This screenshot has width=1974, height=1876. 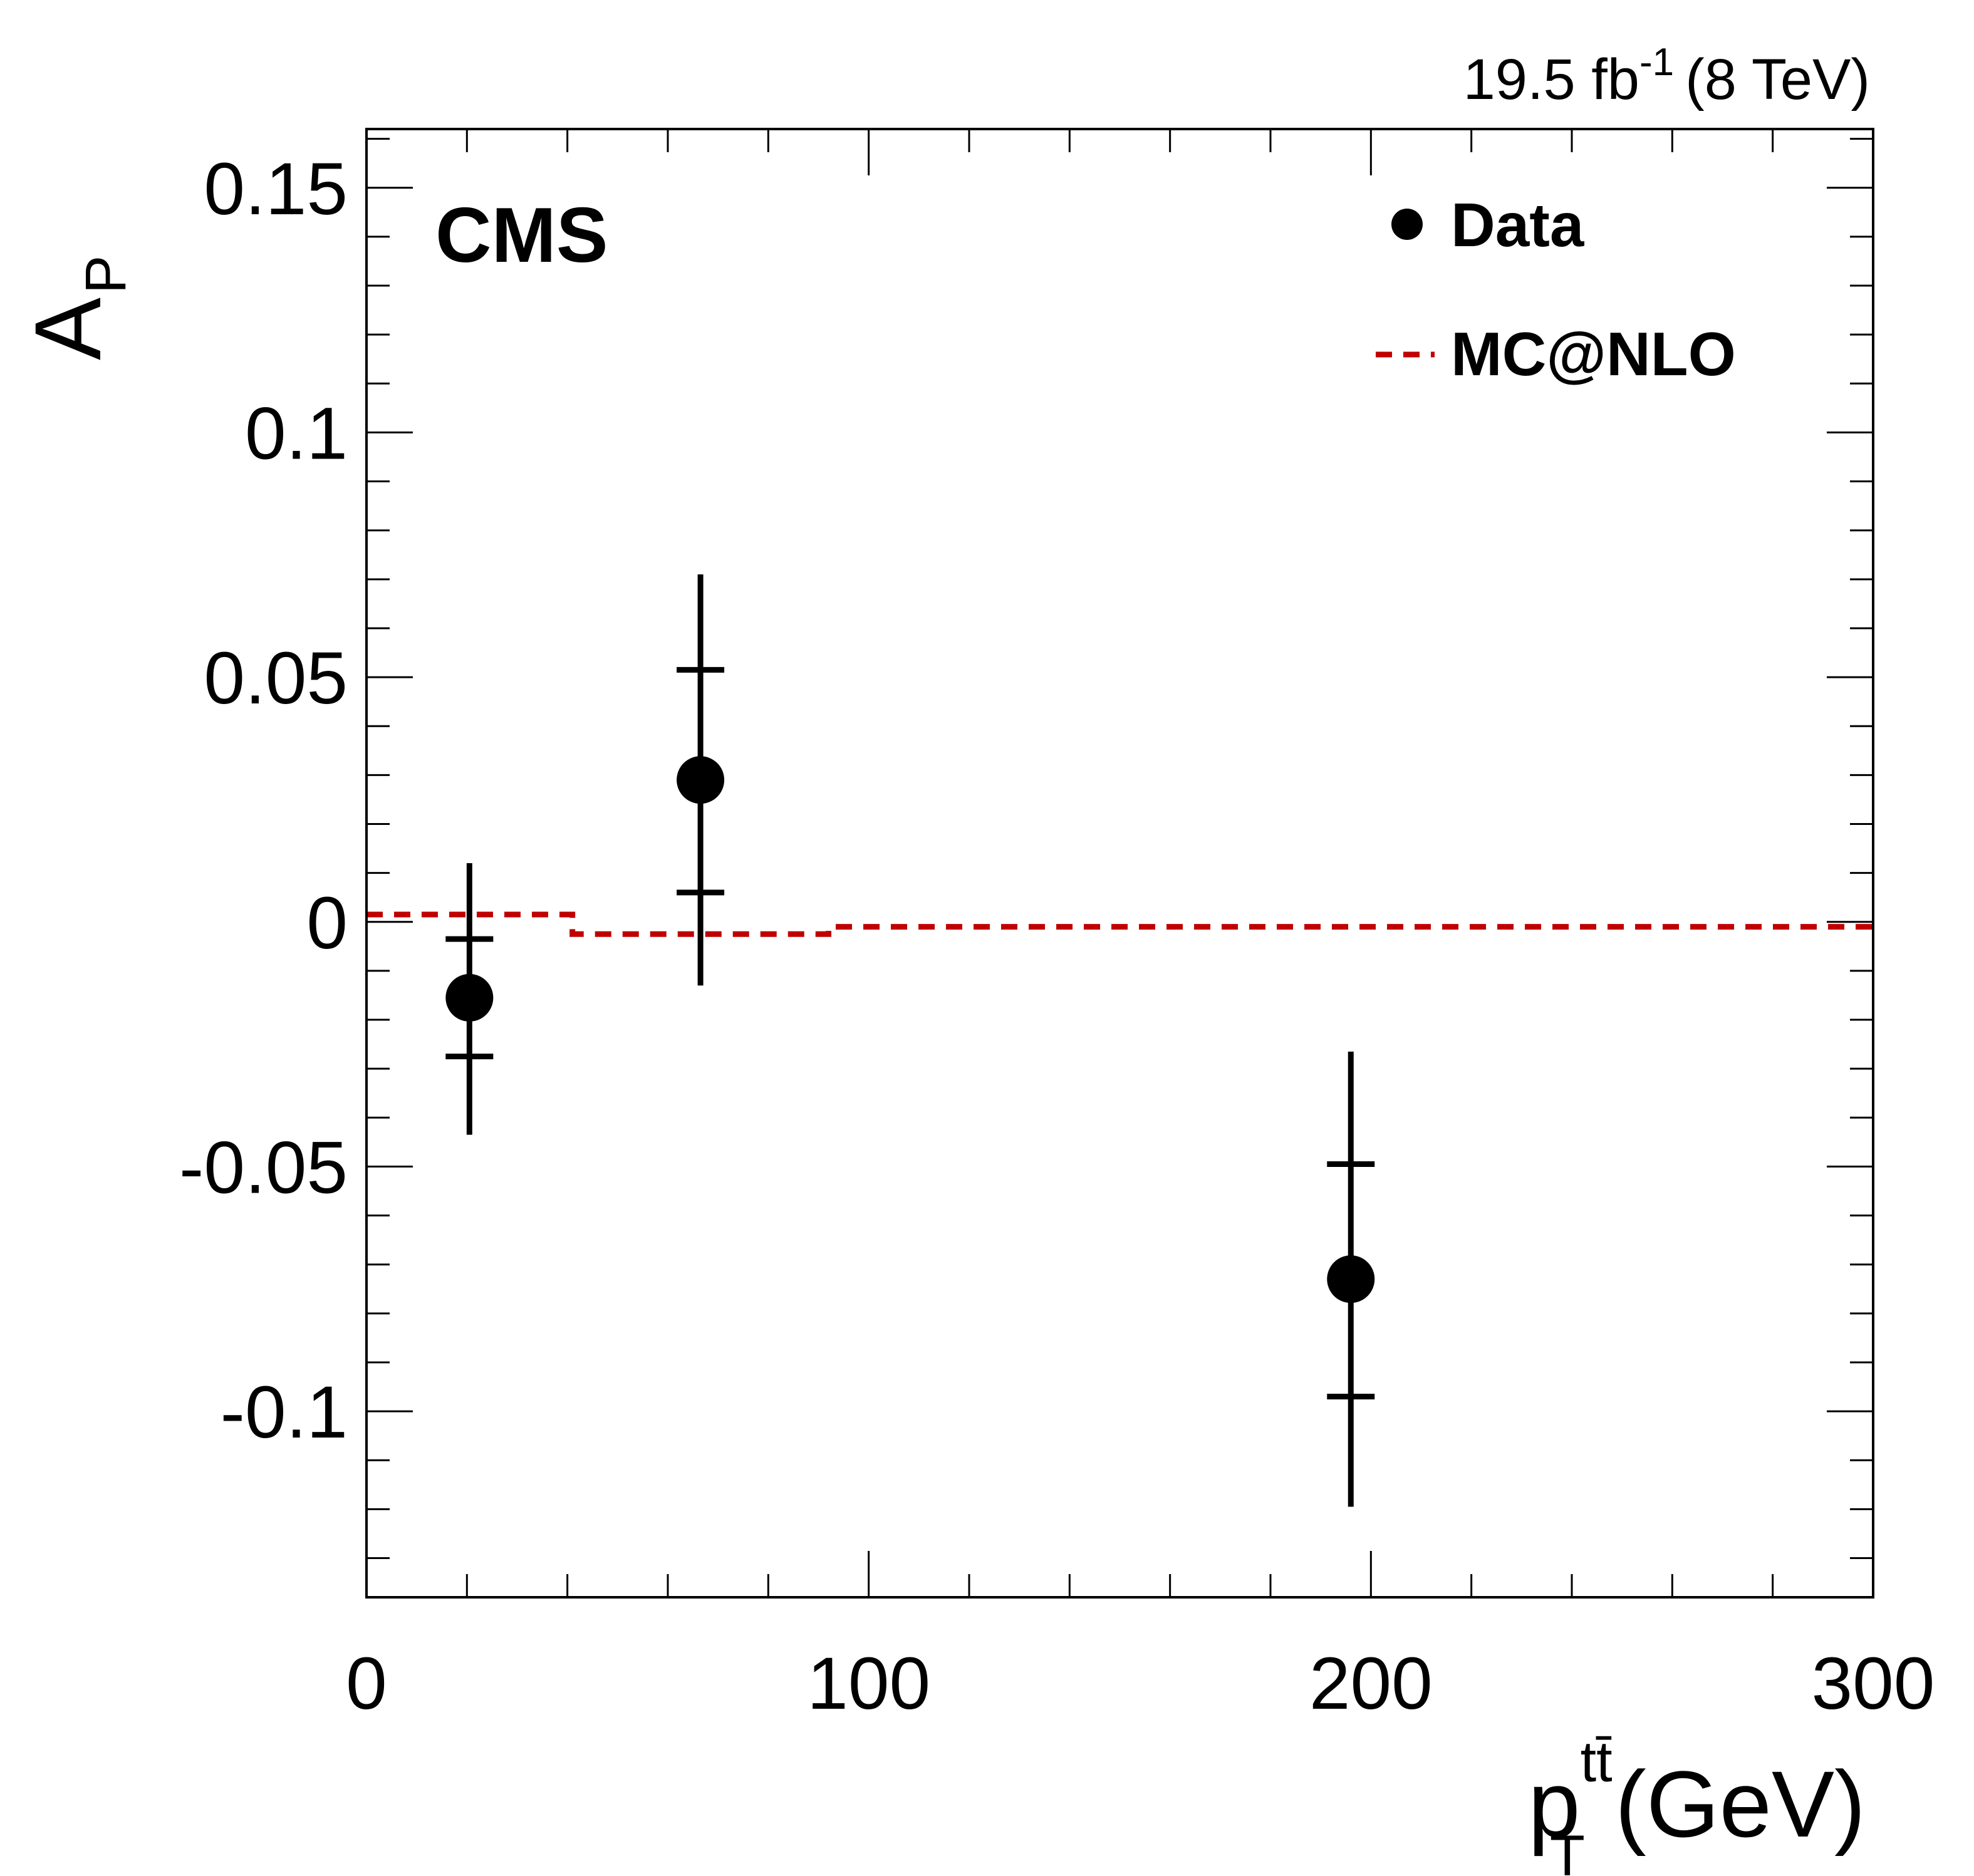 I want to click on cms-label: CMS, so click(x=521, y=235).